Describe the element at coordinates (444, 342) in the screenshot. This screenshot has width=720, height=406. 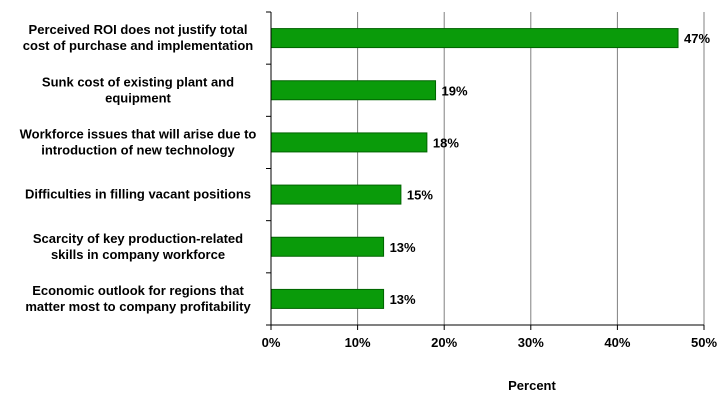
I see `x-tick-label: 20%` at that location.